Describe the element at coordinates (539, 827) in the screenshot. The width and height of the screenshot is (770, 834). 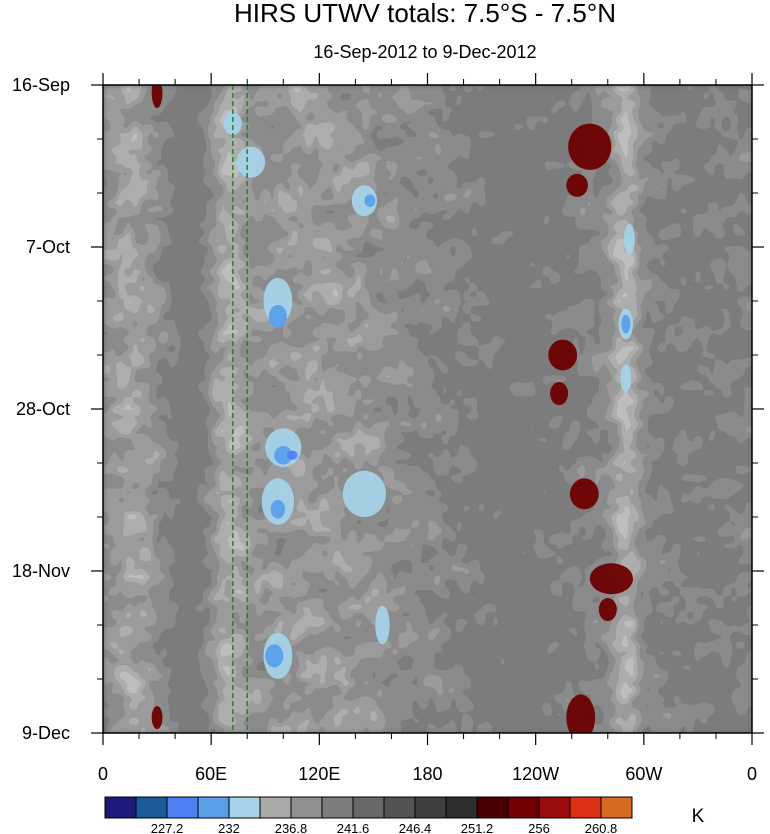
I see `colorbar-label: 256` at that location.